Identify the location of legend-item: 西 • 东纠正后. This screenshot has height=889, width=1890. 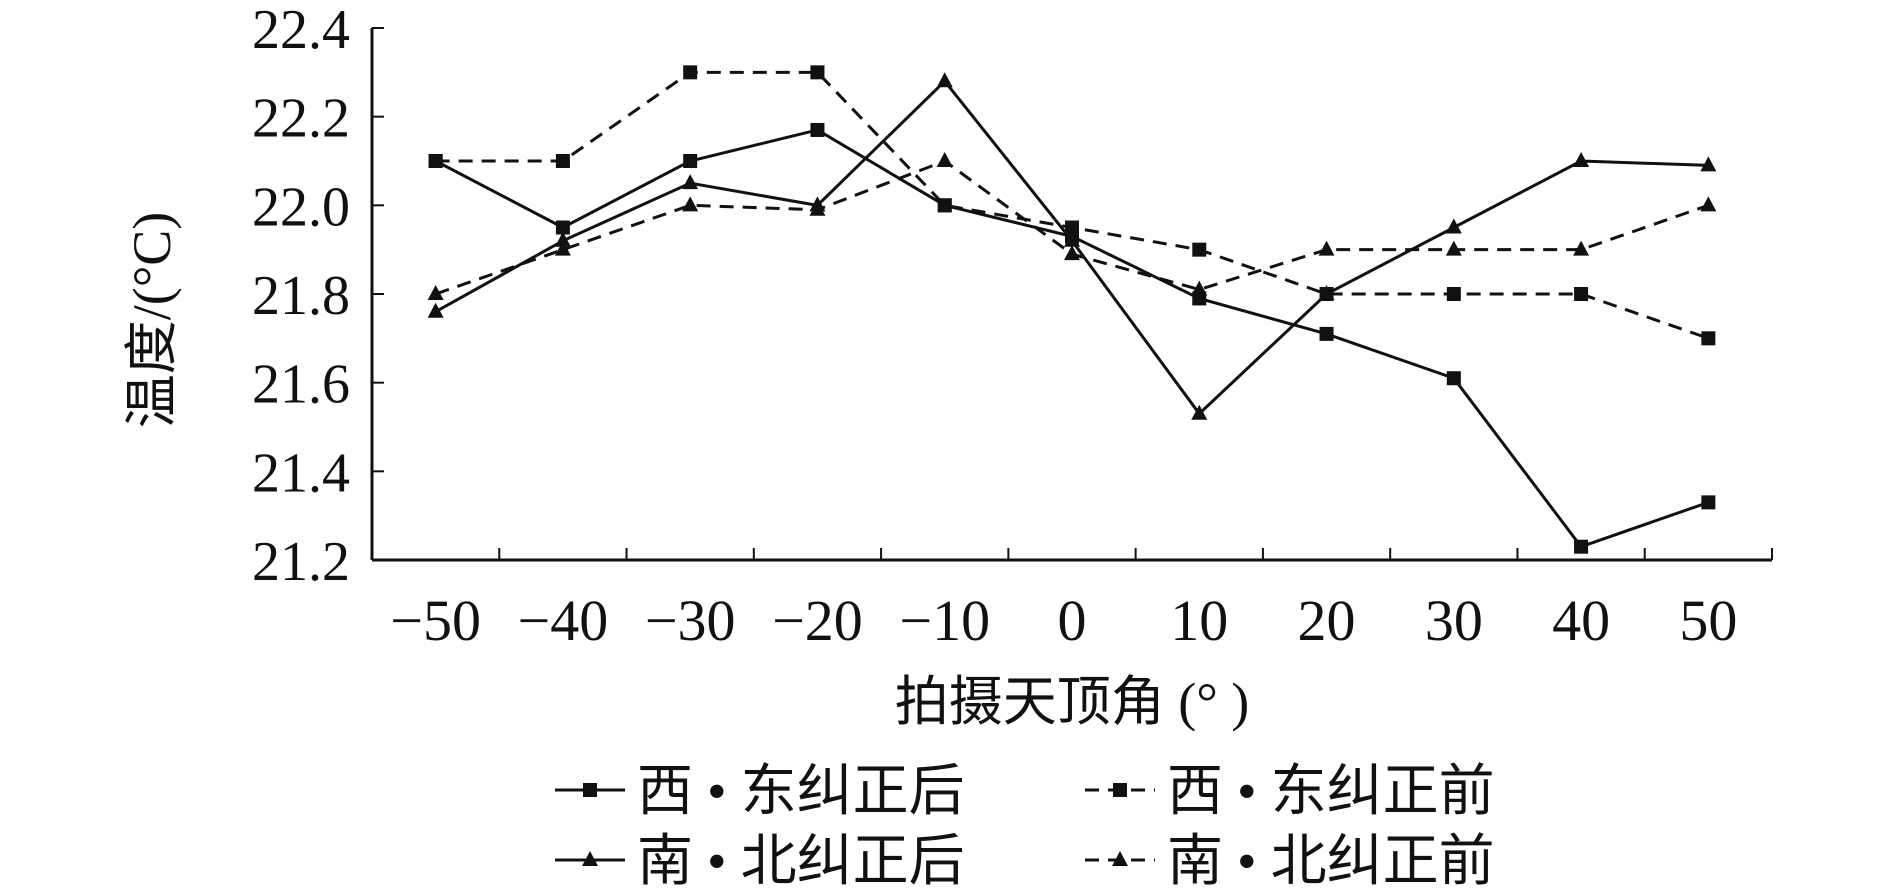
(760, 792).